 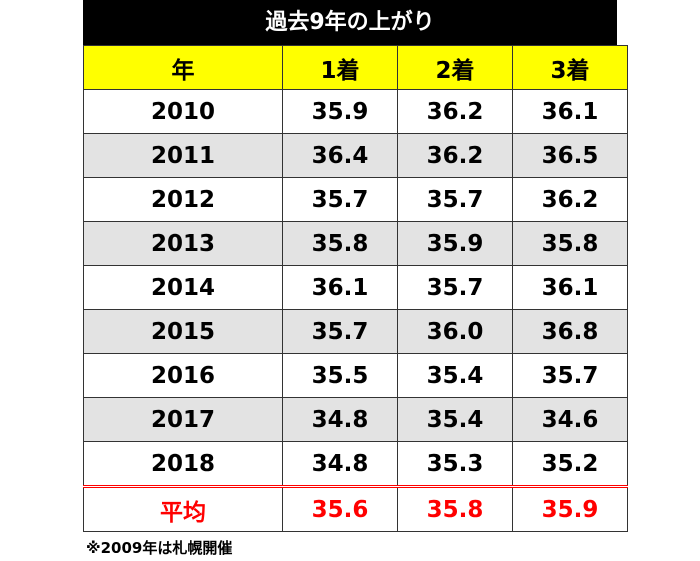 I want to click on data-row: 2016 35.5 35.4 35.7, so click(x=355, y=375).